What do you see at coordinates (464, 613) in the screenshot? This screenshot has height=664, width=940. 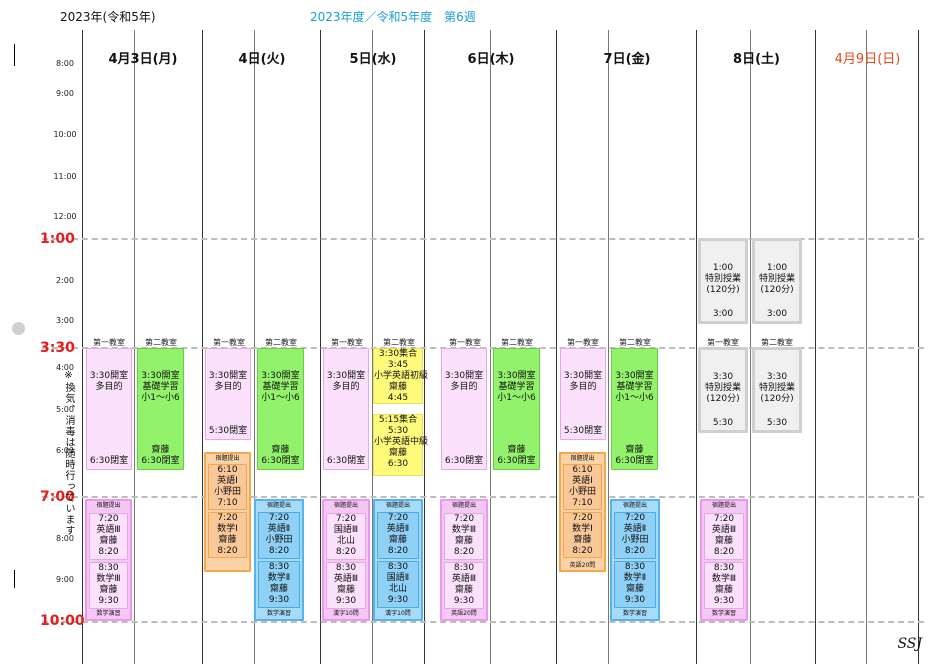 I see `block-text: 英語20問` at bounding box center [464, 613].